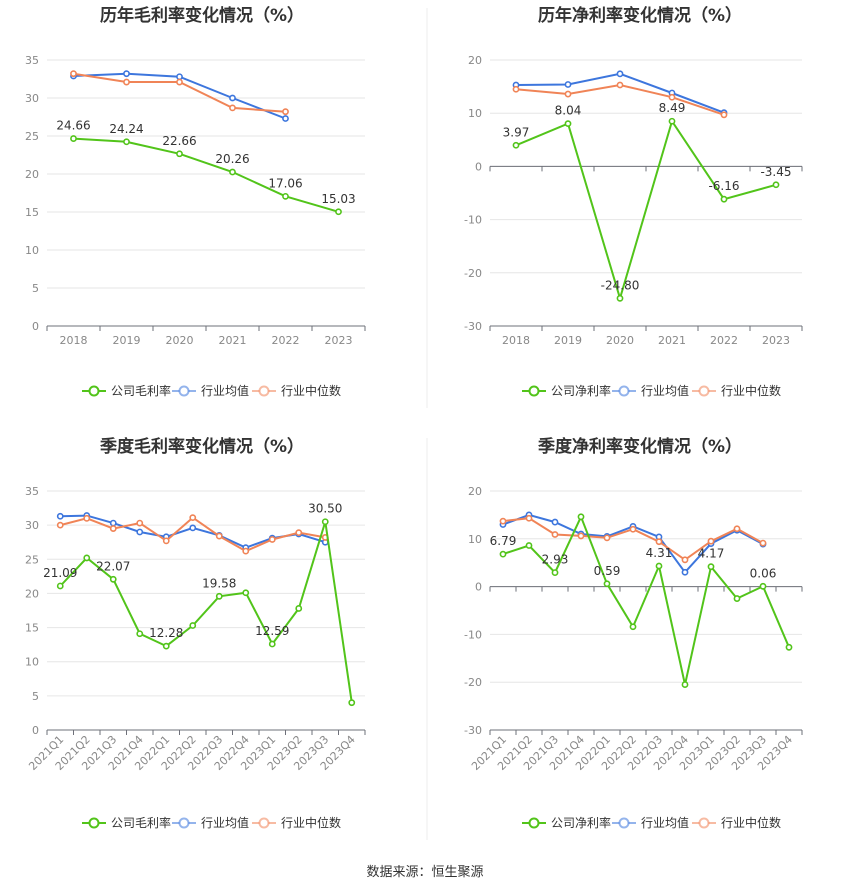 The height and width of the screenshot is (891, 850). I want to click on legend-label: 行业均值, so click(665, 390).